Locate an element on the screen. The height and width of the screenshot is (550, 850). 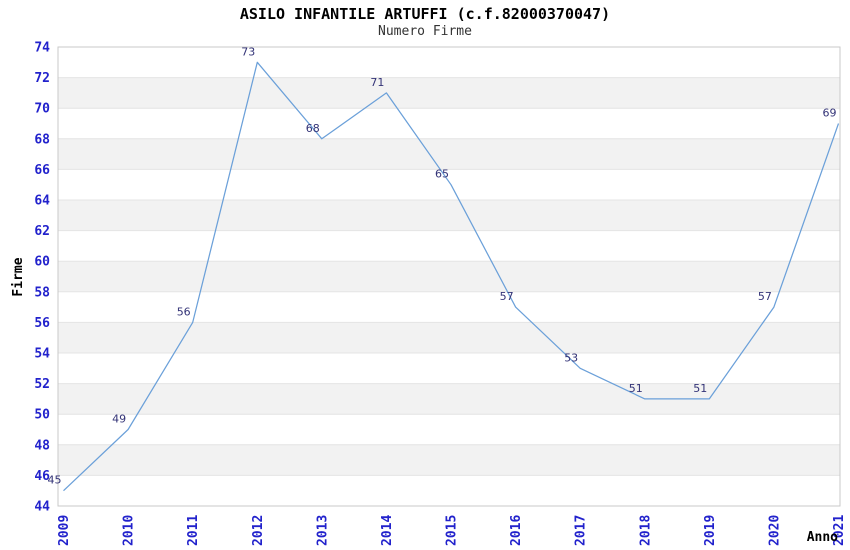
data-label: 71 is located at coordinates (377, 82).